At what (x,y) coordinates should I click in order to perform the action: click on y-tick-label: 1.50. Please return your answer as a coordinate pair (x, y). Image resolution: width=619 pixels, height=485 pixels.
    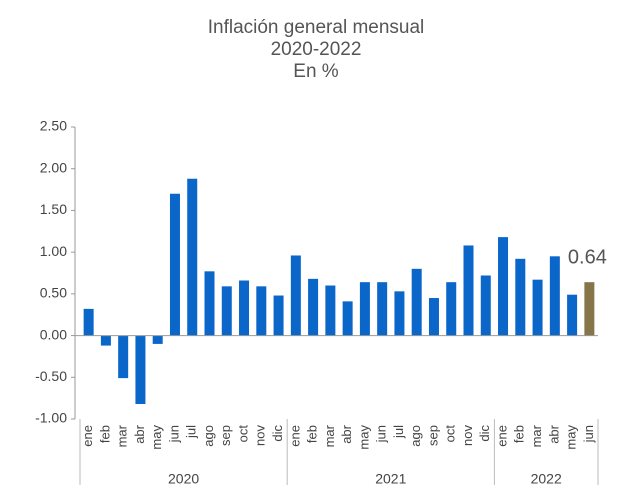
    Looking at the image, I should click on (53, 209).